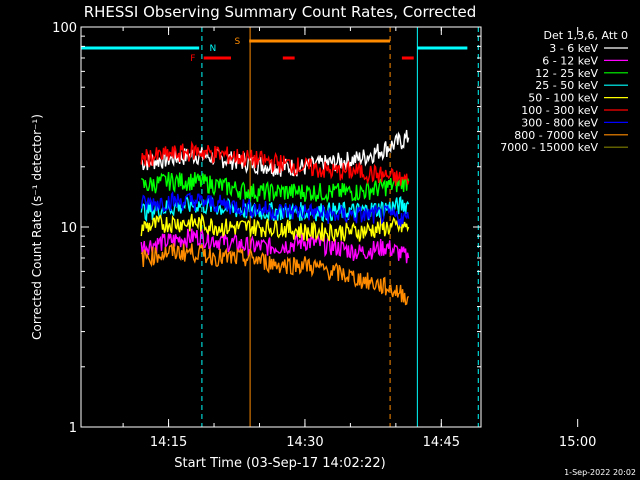 The height and width of the screenshot is (480, 640). What do you see at coordinates (549, 147) in the screenshot?
I see `legend-label-8: 7000 - 15000 keV` at bounding box center [549, 147].